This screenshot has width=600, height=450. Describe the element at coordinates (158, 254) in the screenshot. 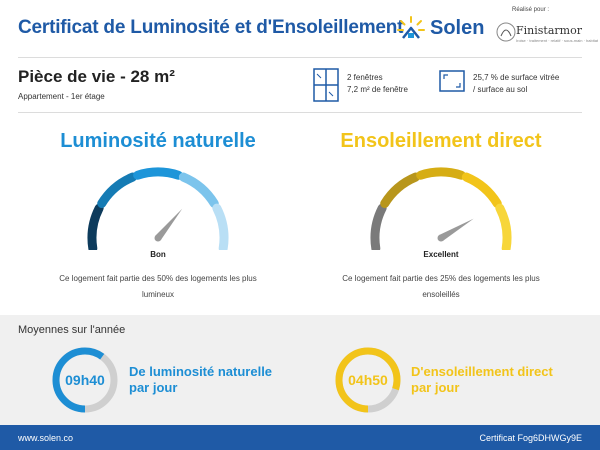

I see `luminosity-rating: Bon` at that location.